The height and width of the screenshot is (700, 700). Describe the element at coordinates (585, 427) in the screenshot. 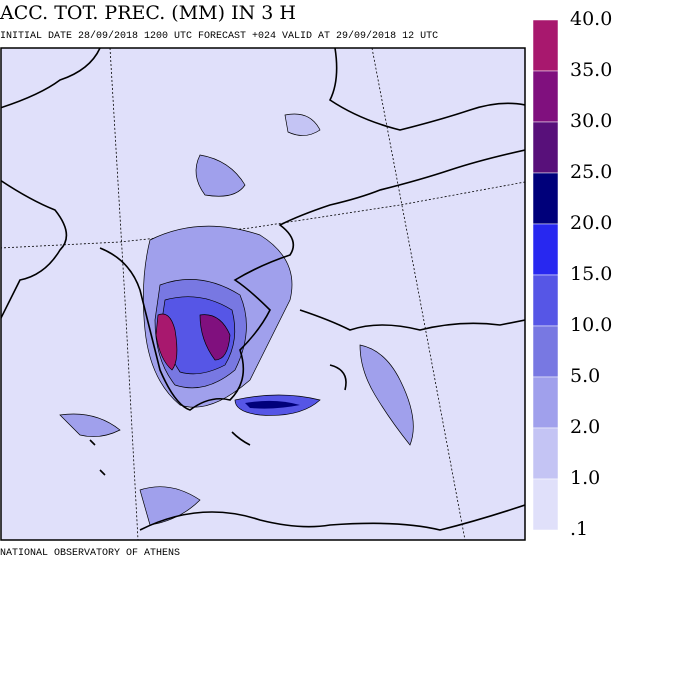

I see `legend-label: 2.0` at that location.